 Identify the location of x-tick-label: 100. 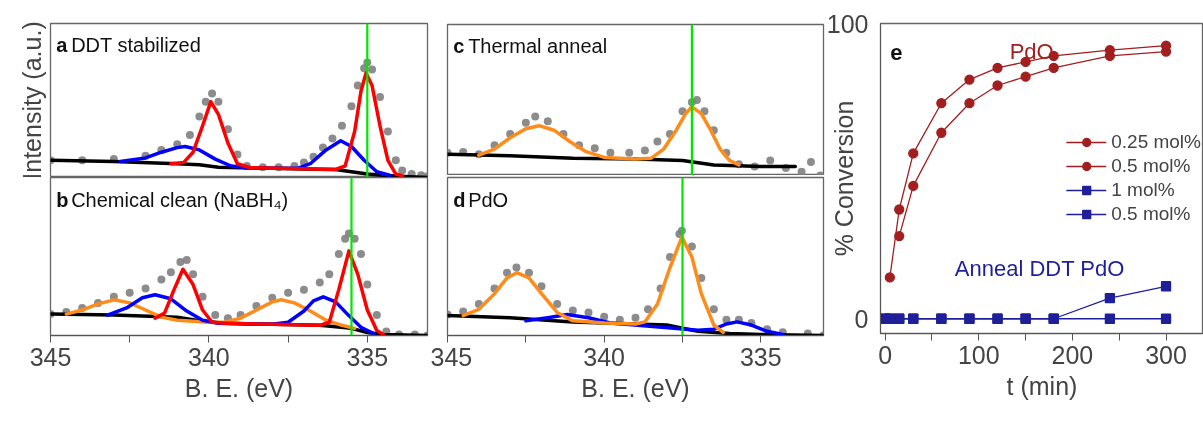
(978, 354).